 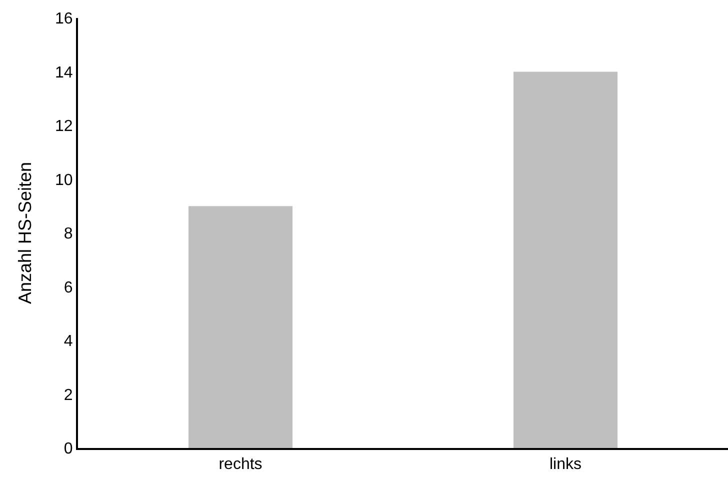 What do you see at coordinates (68, 341) in the screenshot?
I see `y-tick-label: 4` at bounding box center [68, 341].